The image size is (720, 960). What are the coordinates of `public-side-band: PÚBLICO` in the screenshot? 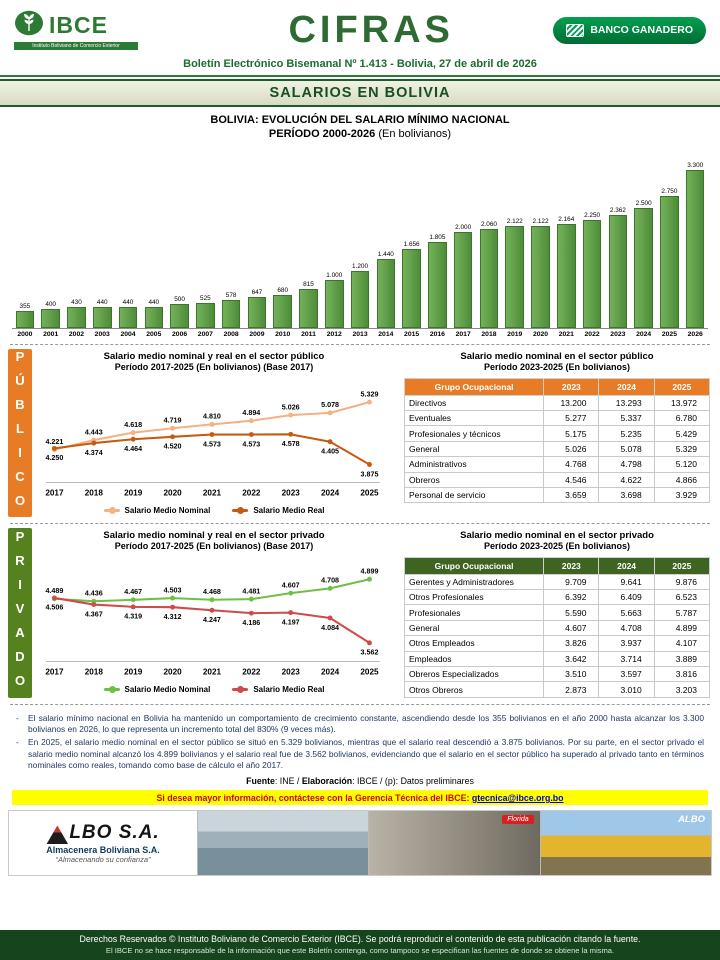 It's located at (20, 432).